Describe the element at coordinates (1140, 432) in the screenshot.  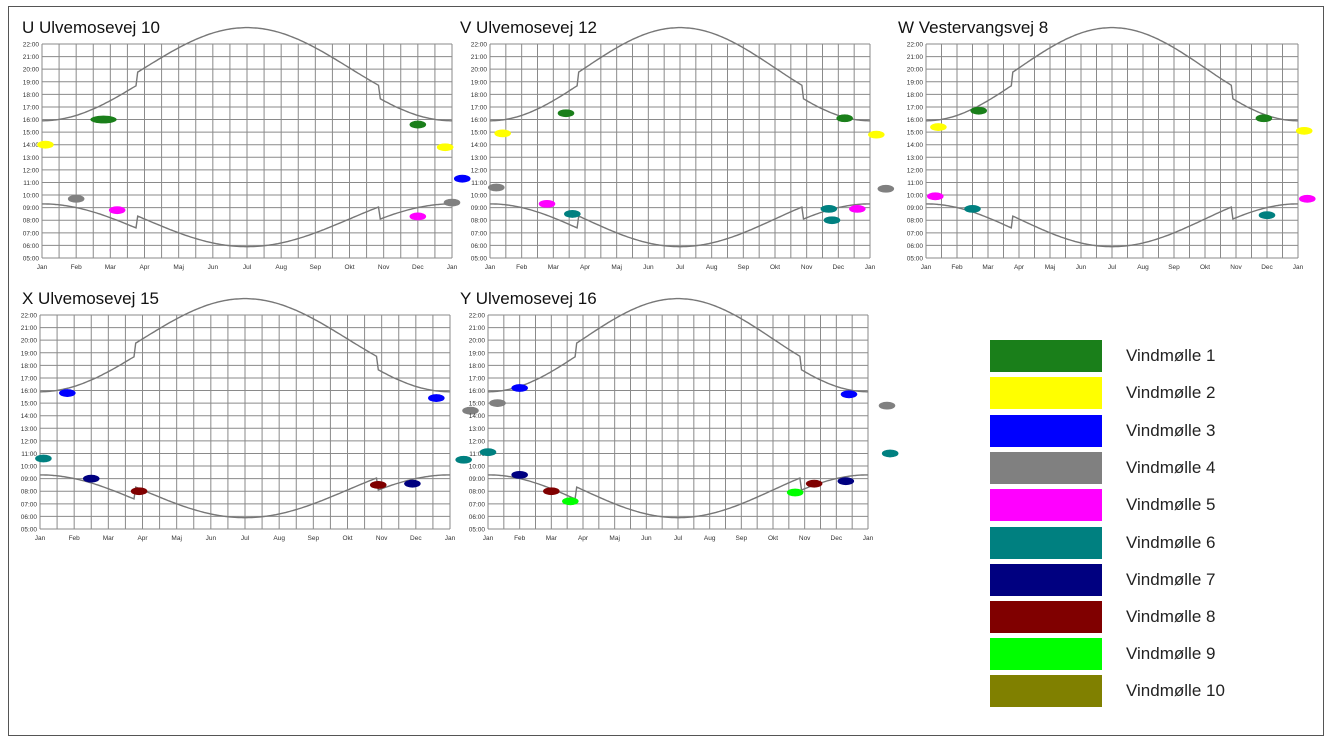
I see `legend-item: Vindmølle 3` at that location.